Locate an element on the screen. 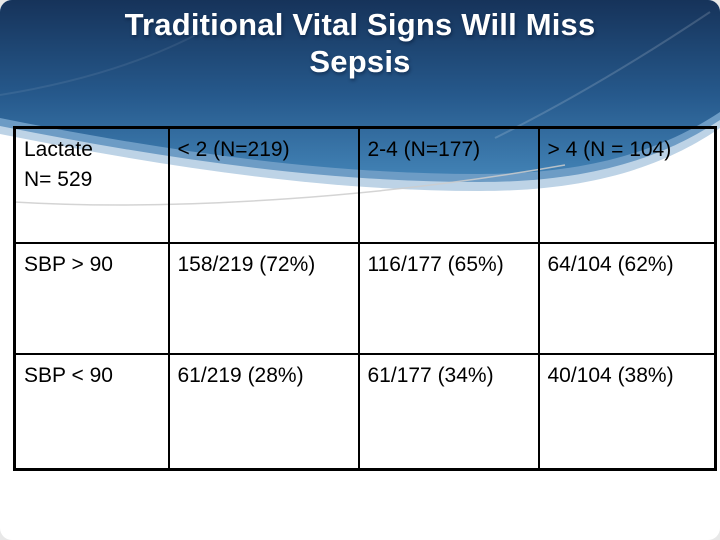  cell-sbp-gt90-gt4: 64/104 (62%) is located at coordinates (627, 298).